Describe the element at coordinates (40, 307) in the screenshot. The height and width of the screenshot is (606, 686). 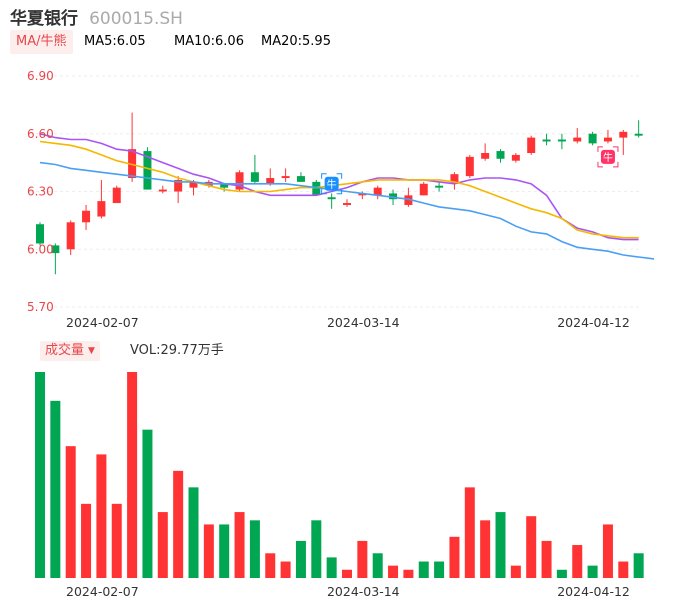
I see `y-tick-label: 5.70` at that location.